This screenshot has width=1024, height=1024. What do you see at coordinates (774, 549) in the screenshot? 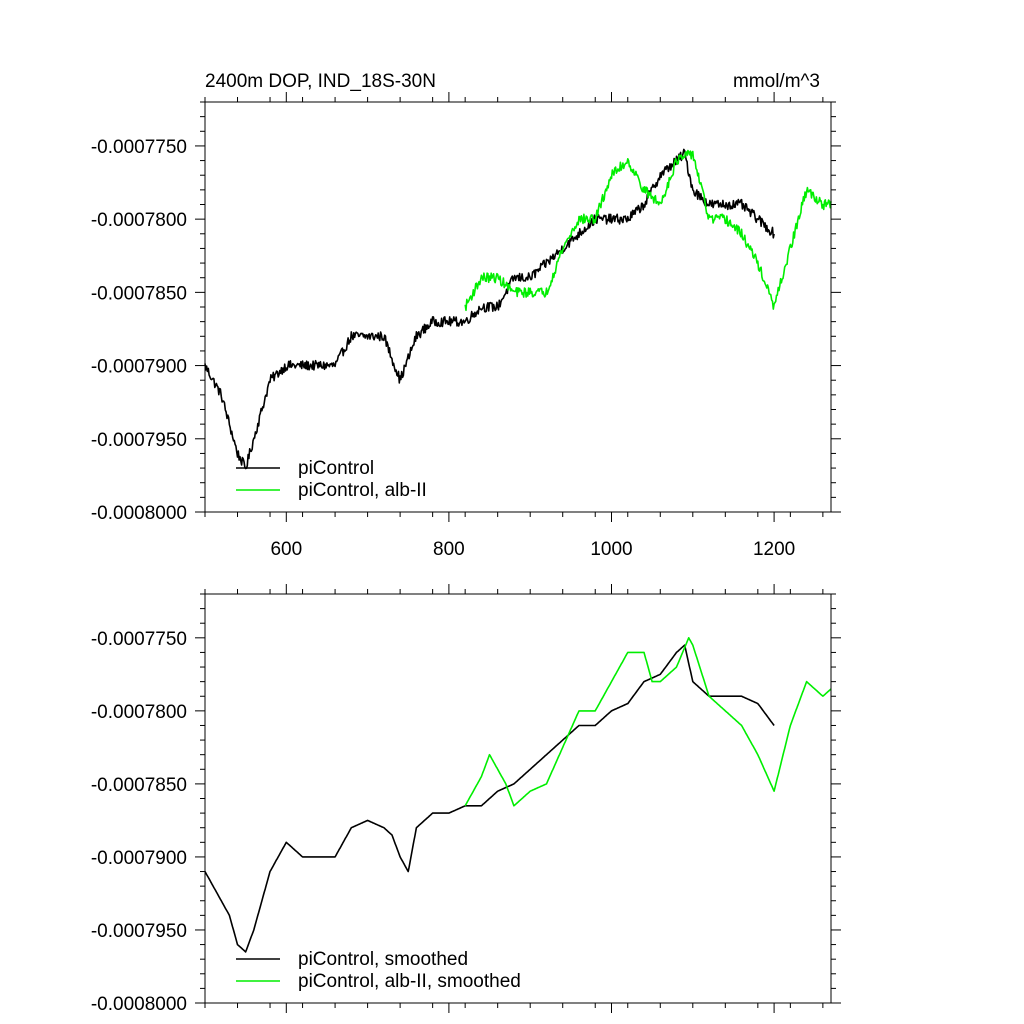
I see `x-tick-label: 1200` at bounding box center [774, 549].